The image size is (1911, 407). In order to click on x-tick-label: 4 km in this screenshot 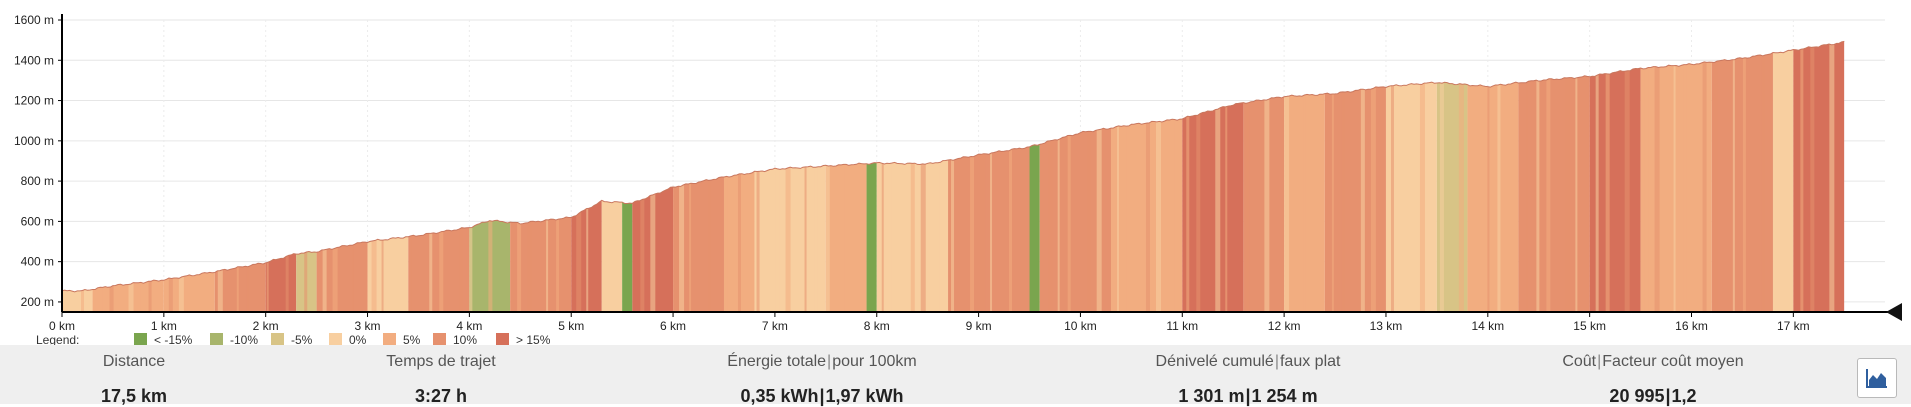, I will do `click(469, 326)`.